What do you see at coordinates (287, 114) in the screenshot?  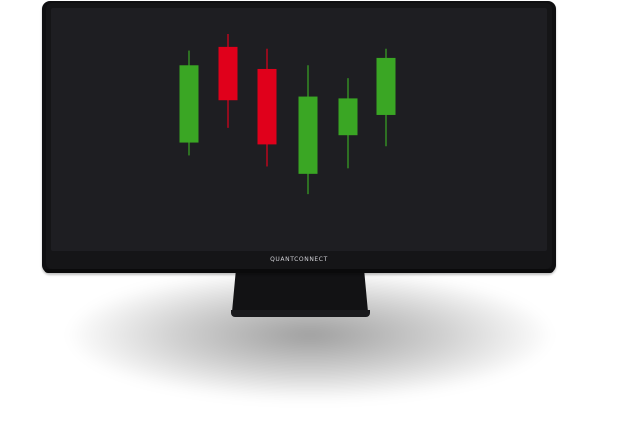 I see `candlestick-chart` at bounding box center [287, 114].